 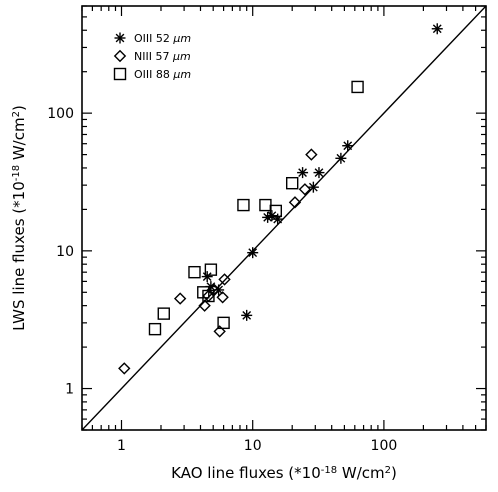 I want to click on y-tick-label: 10, so click(x=65, y=252).